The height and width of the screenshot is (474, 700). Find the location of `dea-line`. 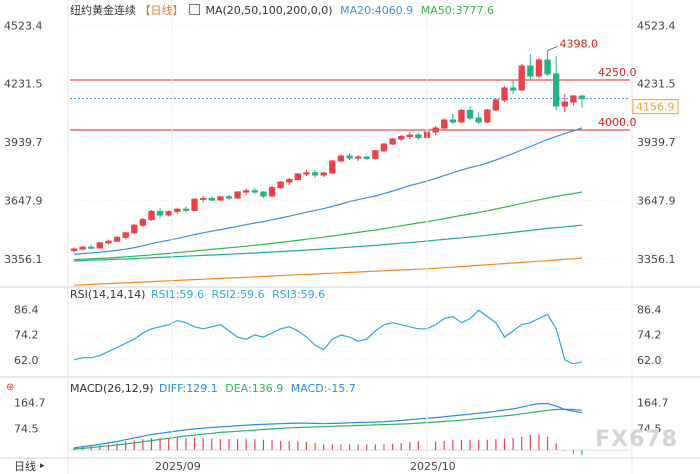

dea-line is located at coordinates (328, 429).